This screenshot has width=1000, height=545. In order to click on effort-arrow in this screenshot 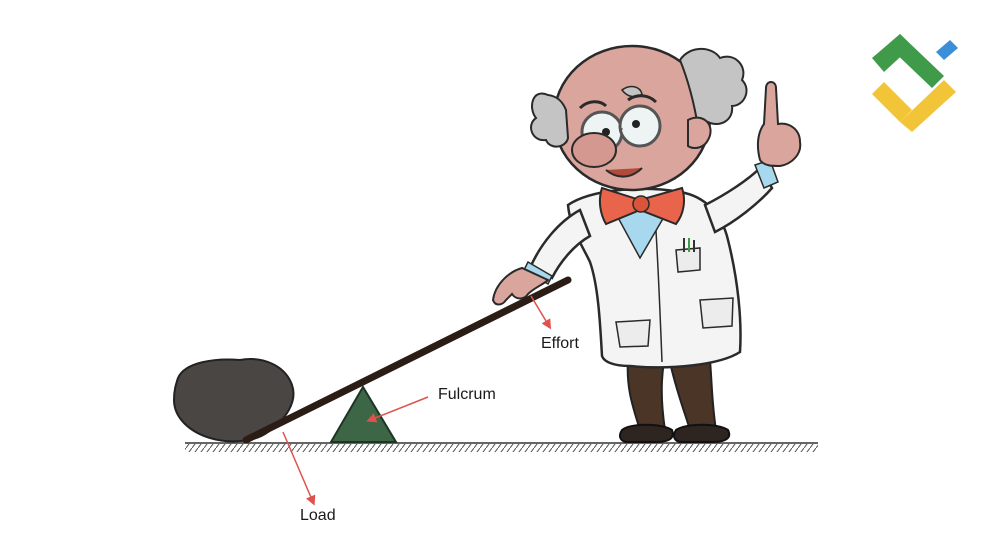, I will do `click(541, 312)`.